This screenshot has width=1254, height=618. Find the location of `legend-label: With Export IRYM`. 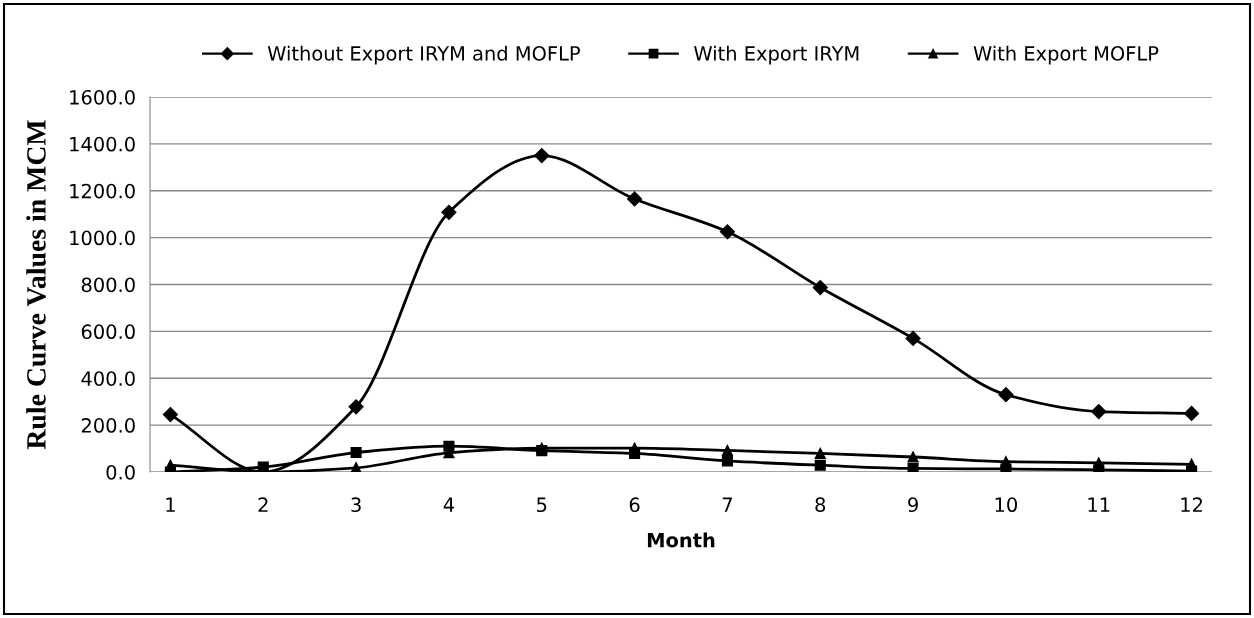

legend-label: With Export IRYM is located at coordinates (776, 55).